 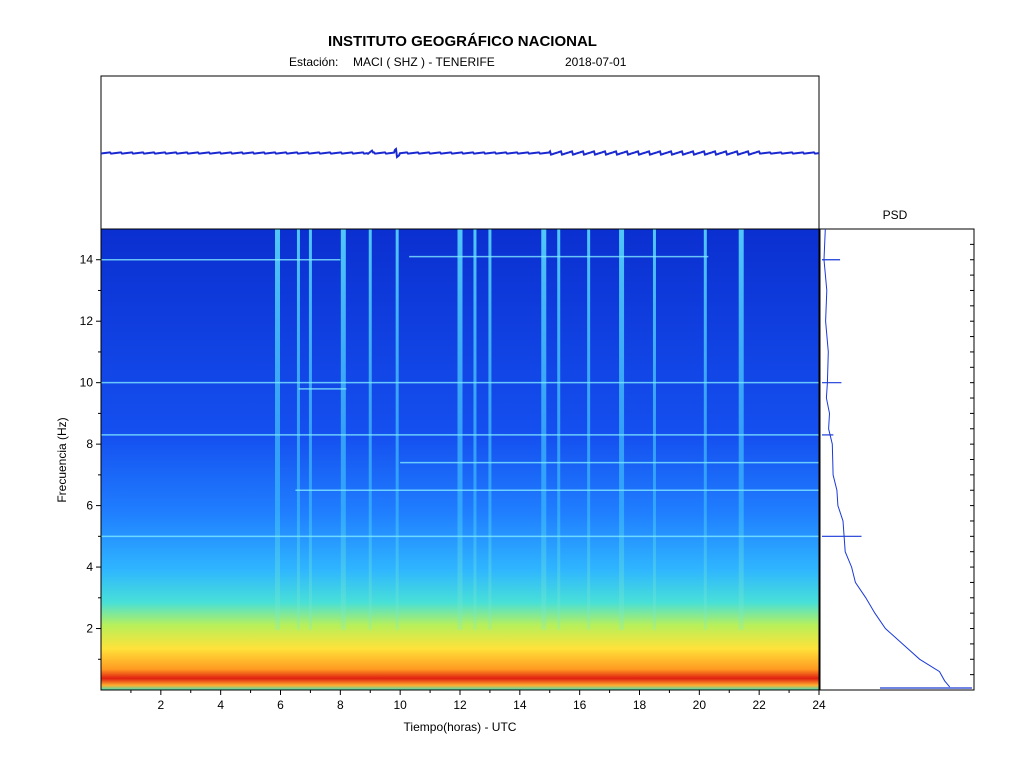 I want to click on x-tick-label: 8, so click(x=340, y=705).